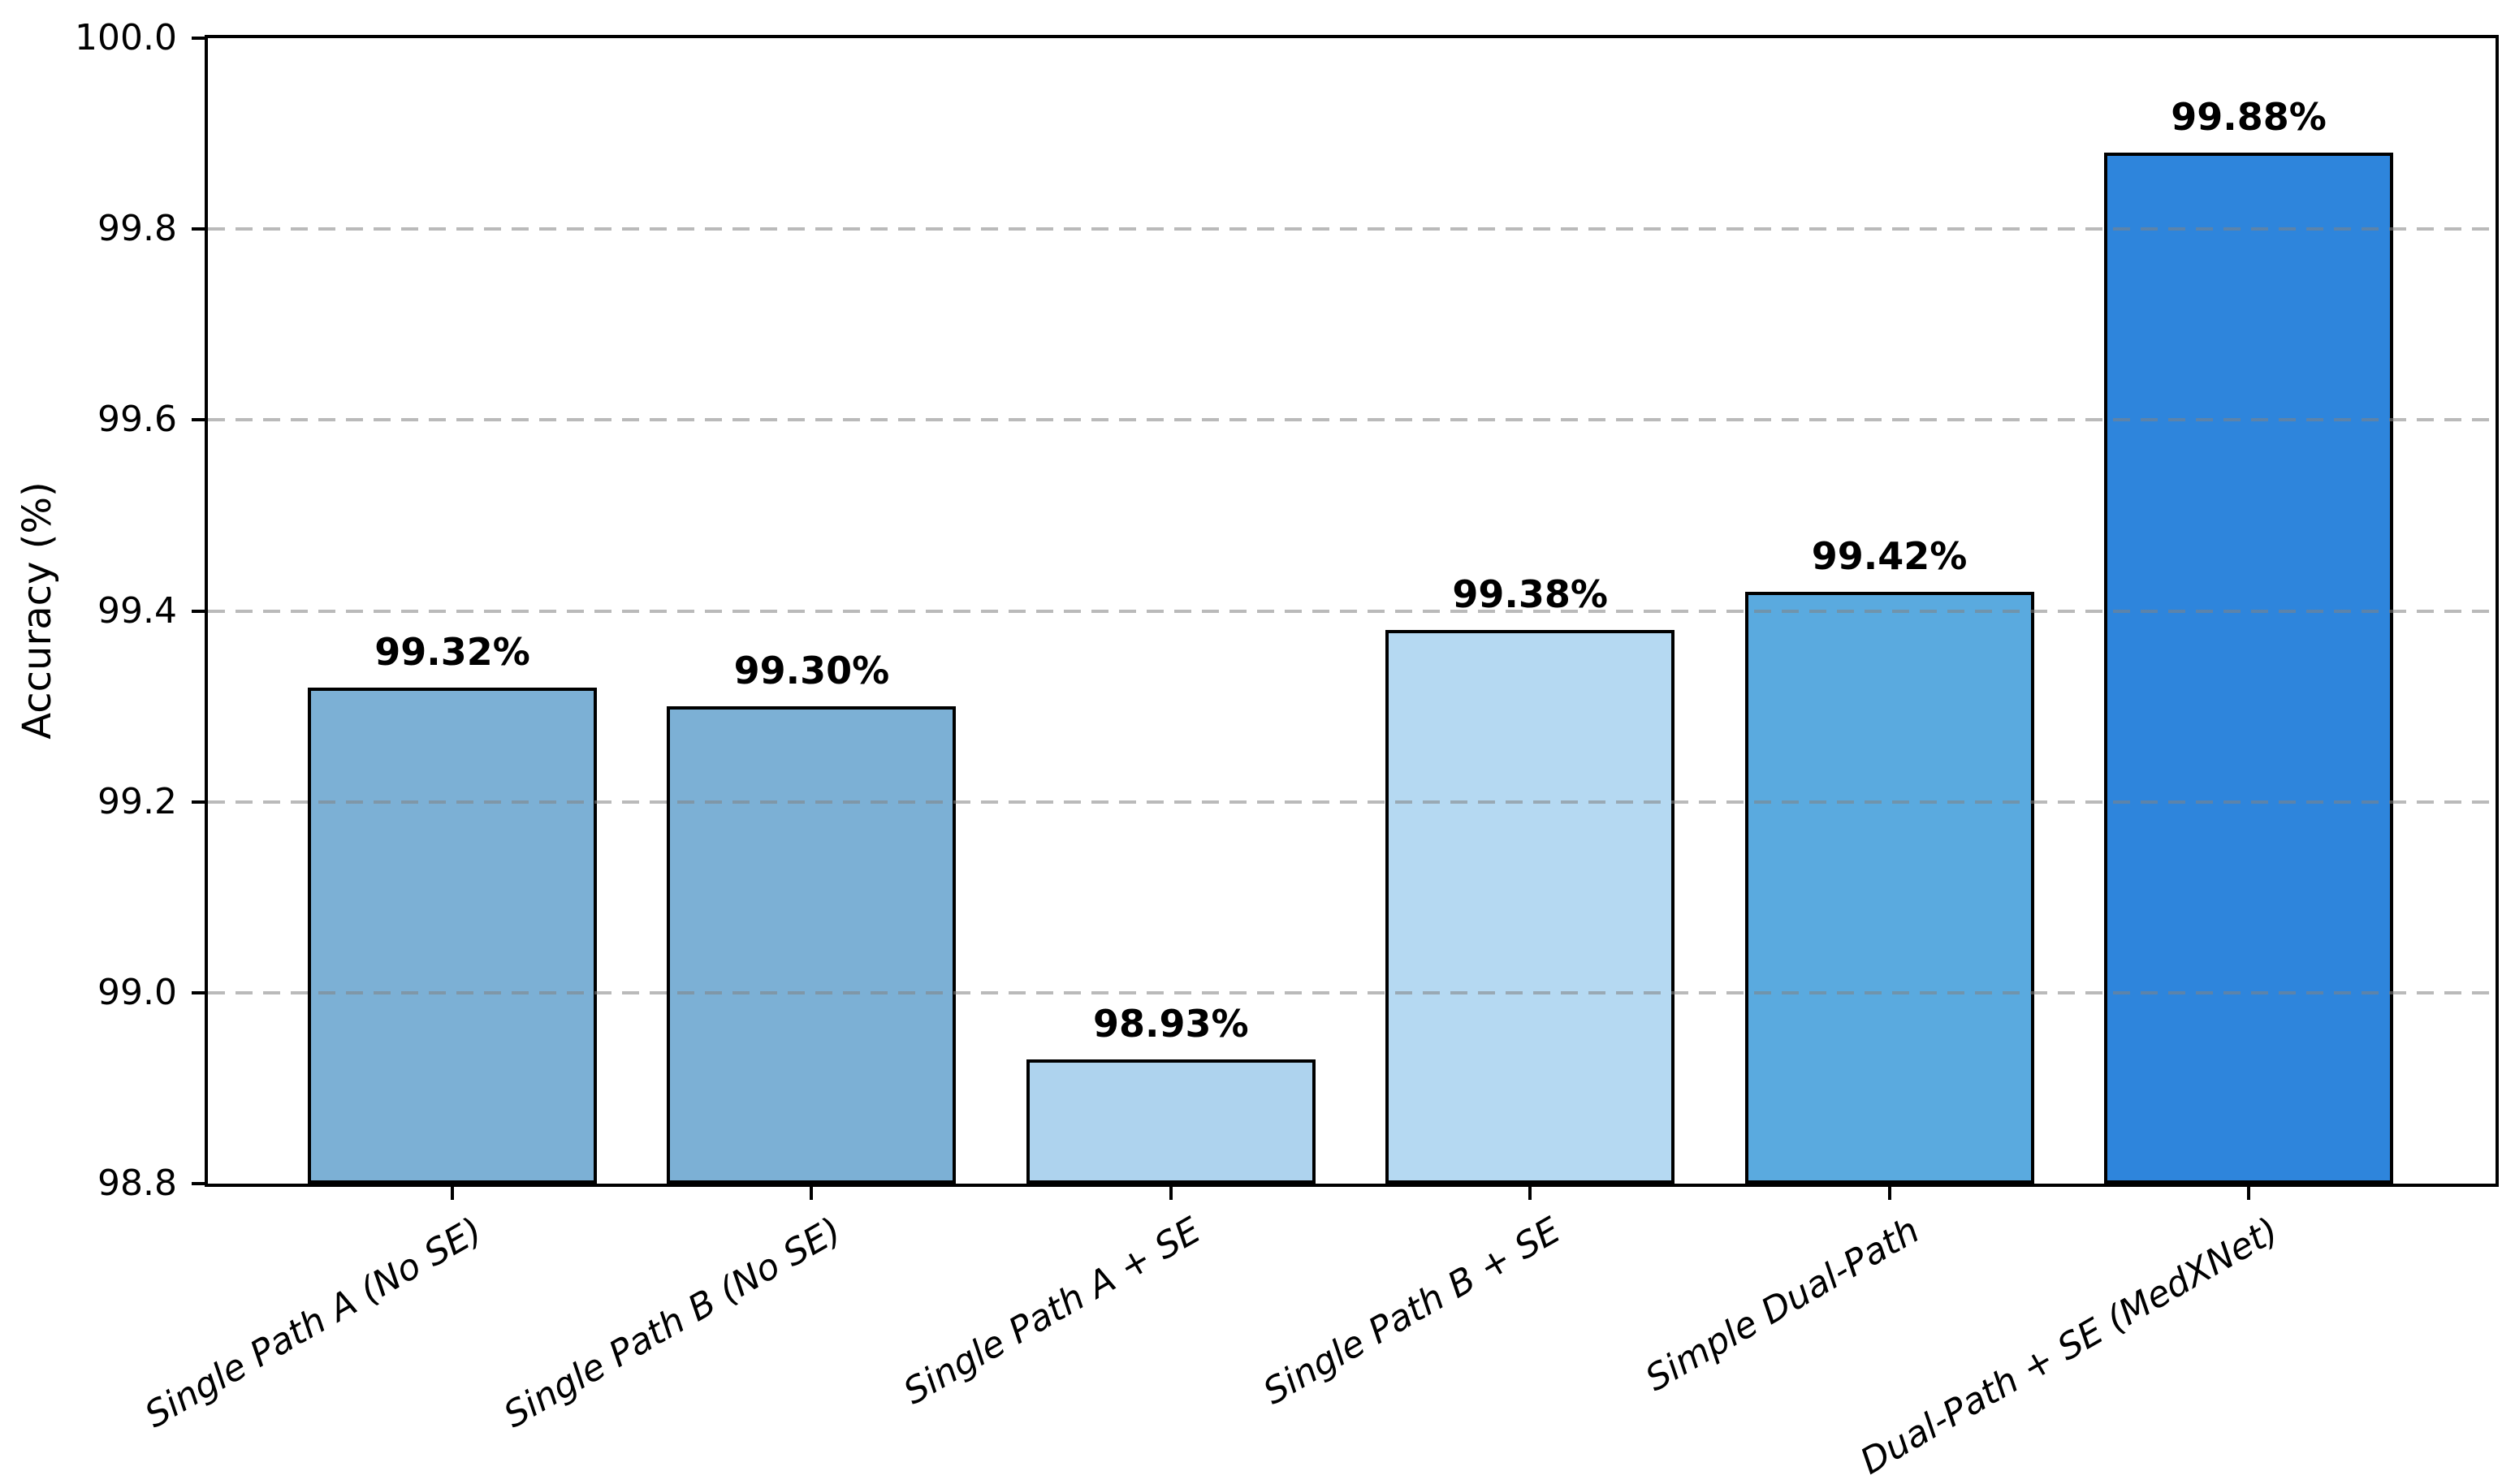 The width and height of the screenshot is (2515, 1484). Describe the element at coordinates (2069, 1346) in the screenshot. I see `x-tick-label-text: Dual-Path + SE (MedXNet)` at that location.